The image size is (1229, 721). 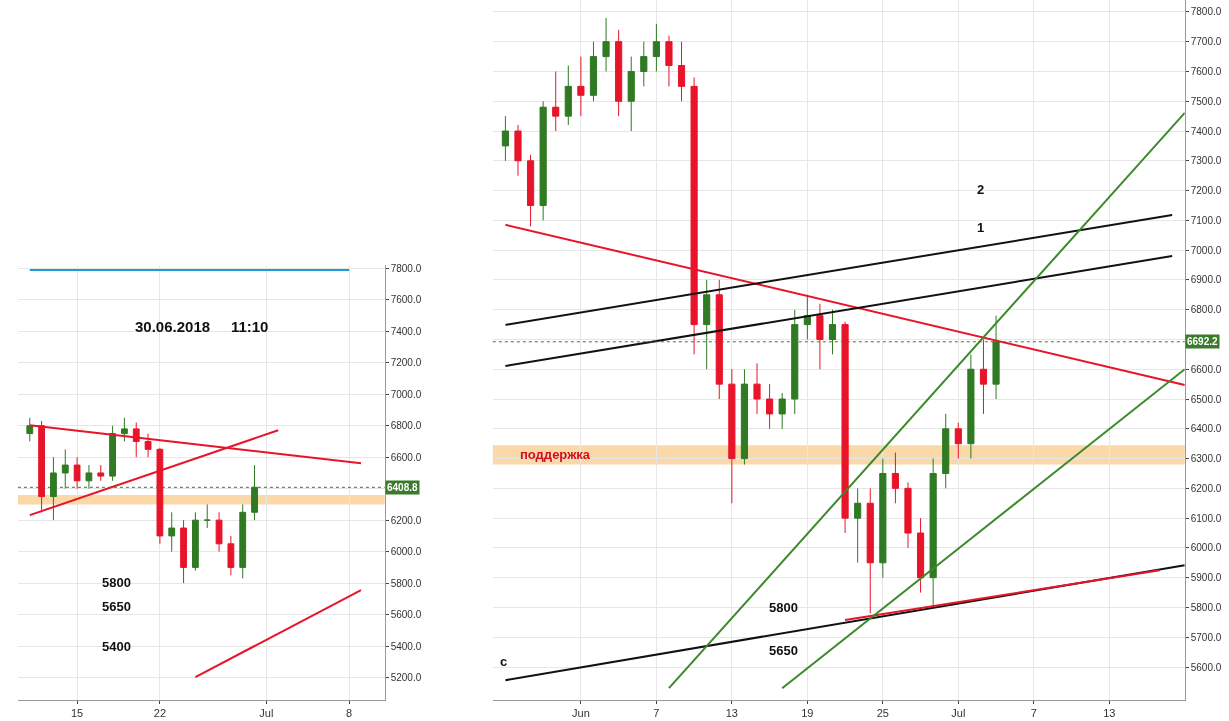 I want to click on x-tick-label: Jun, so click(x=581, y=713).